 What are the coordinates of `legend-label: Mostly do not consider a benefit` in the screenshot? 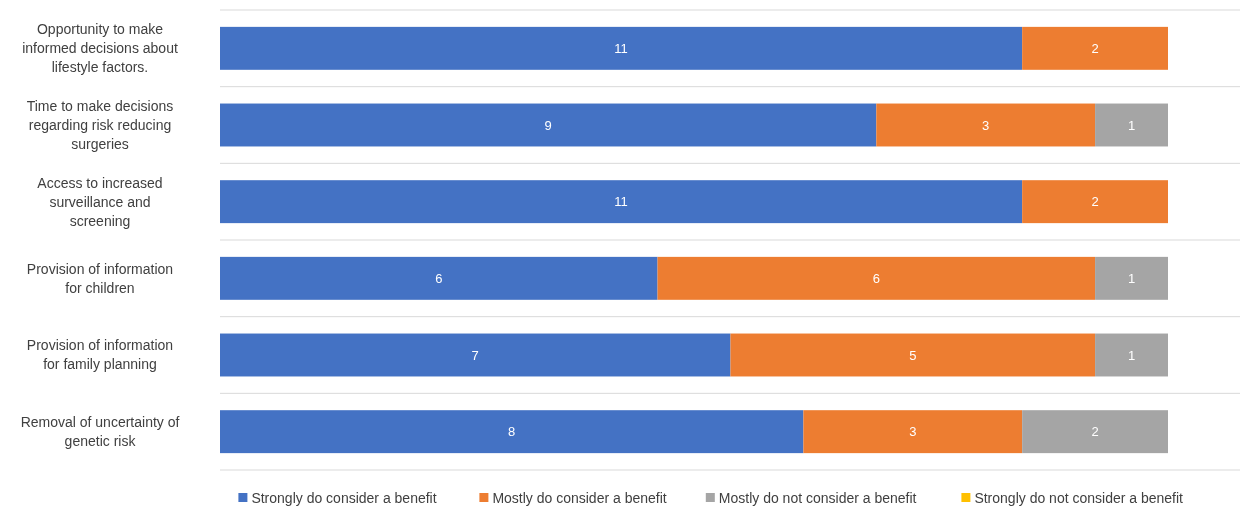 It's located at (817, 497).